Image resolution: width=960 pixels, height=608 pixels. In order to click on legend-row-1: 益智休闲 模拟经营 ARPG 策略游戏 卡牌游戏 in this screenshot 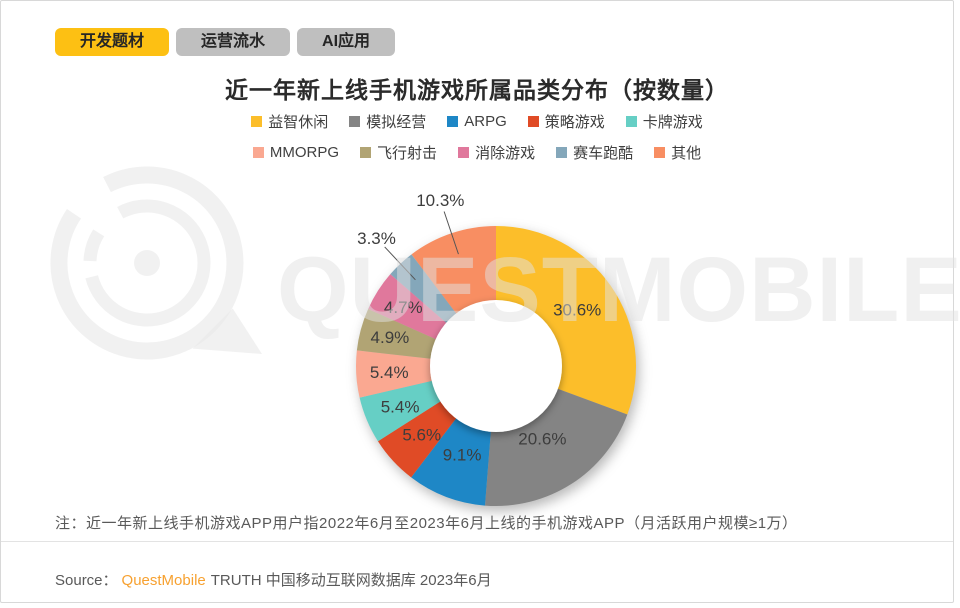, I will do `click(477, 121)`.